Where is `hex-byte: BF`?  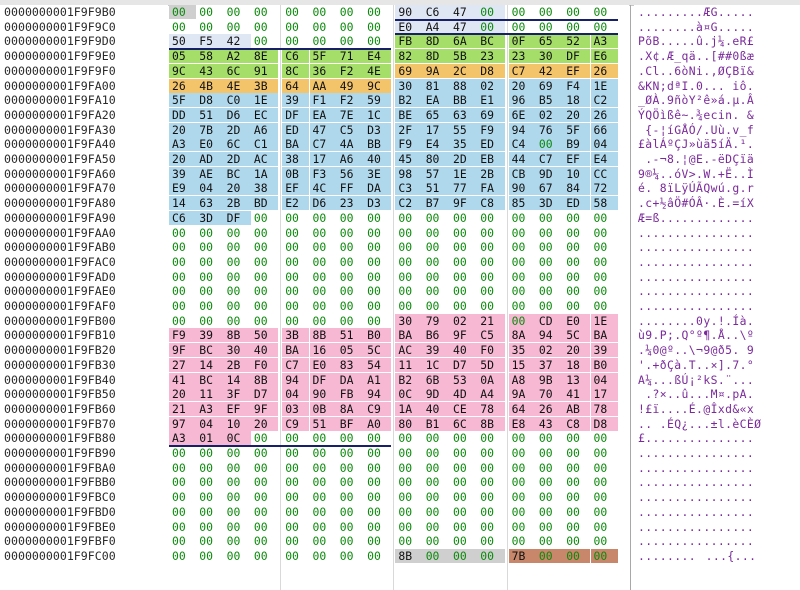 hex-byte: BF is located at coordinates (350, 423).